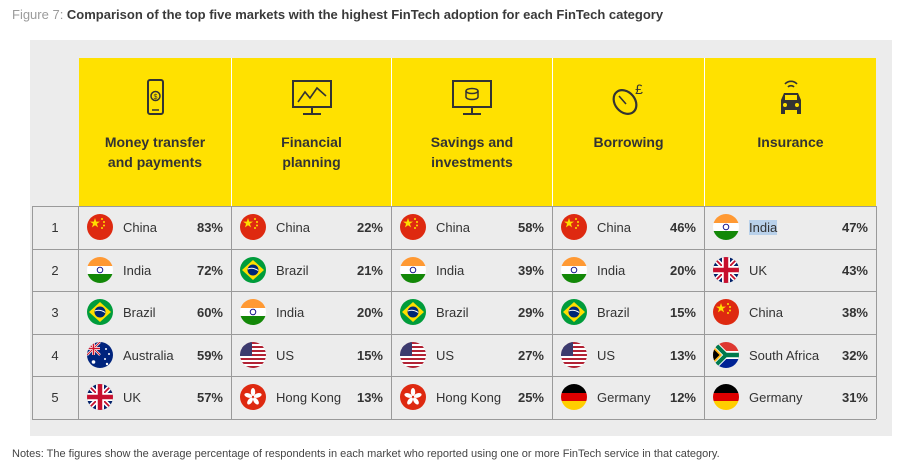  Describe the element at coordinates (472, 270) in the screenshot. I see `table-cell: India 39%` at that location.